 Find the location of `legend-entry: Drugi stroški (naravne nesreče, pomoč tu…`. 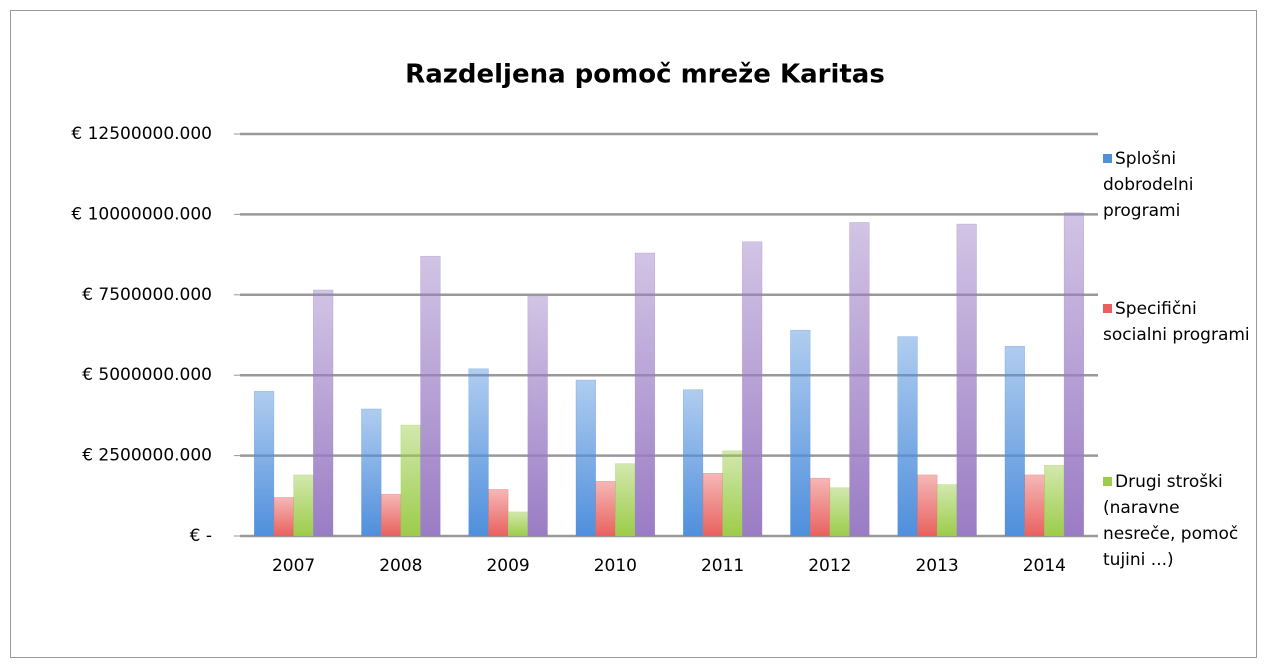

legend-entry: Drugi stroški (naravne nesreče, pomoč tu… is located at coordinates (1178, 521).